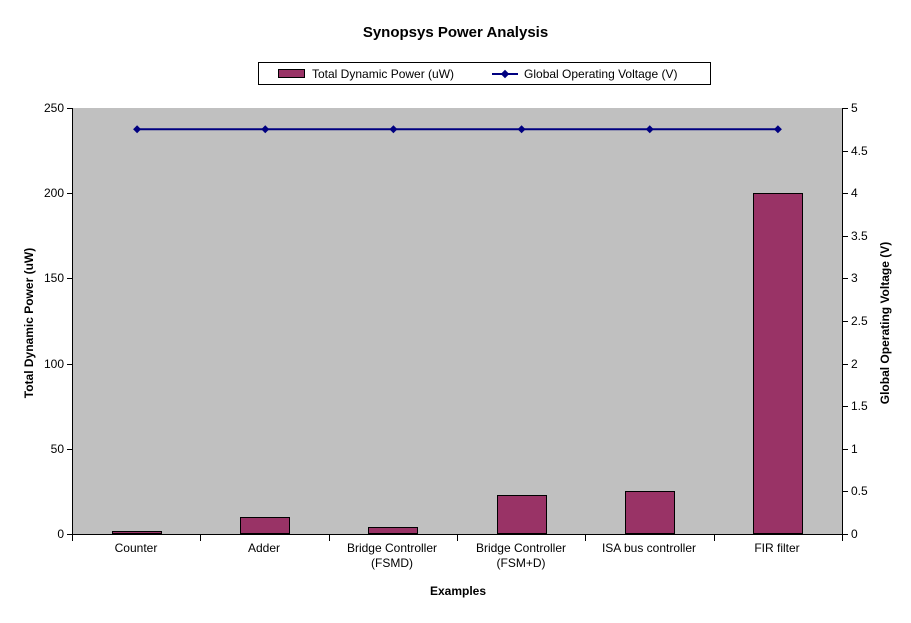 The height and width of the screenshot is (623, 911). I want to click on chart-title: Synopsys Power Analysis, so click(455, 32).